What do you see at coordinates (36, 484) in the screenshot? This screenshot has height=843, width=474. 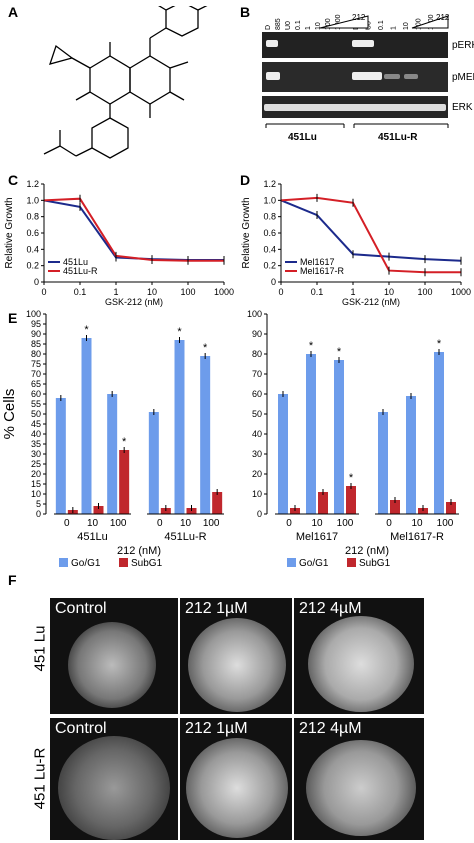 I see `y-tick-label: 15` at bounding box center [36, 484].